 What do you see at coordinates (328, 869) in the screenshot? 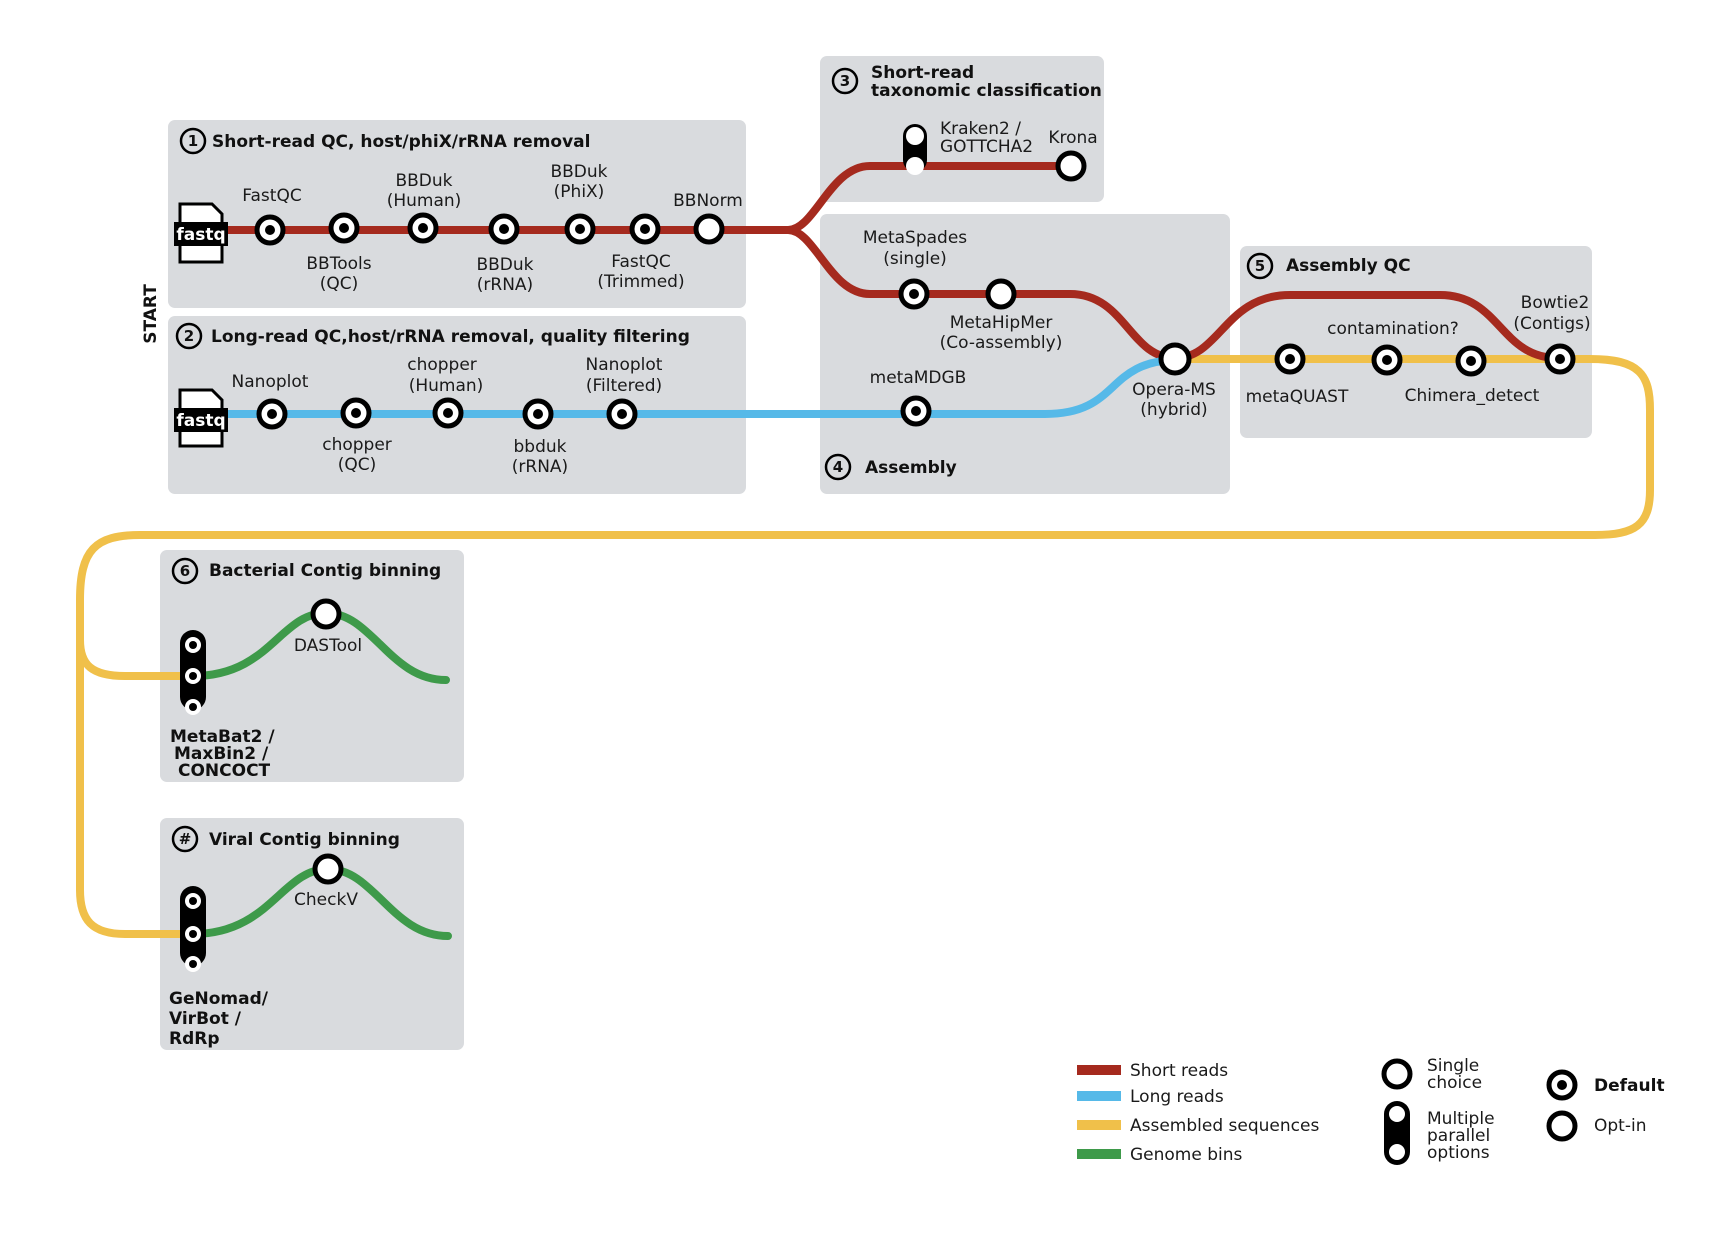
I see `station-checkv` at bounding box center [328, 869].